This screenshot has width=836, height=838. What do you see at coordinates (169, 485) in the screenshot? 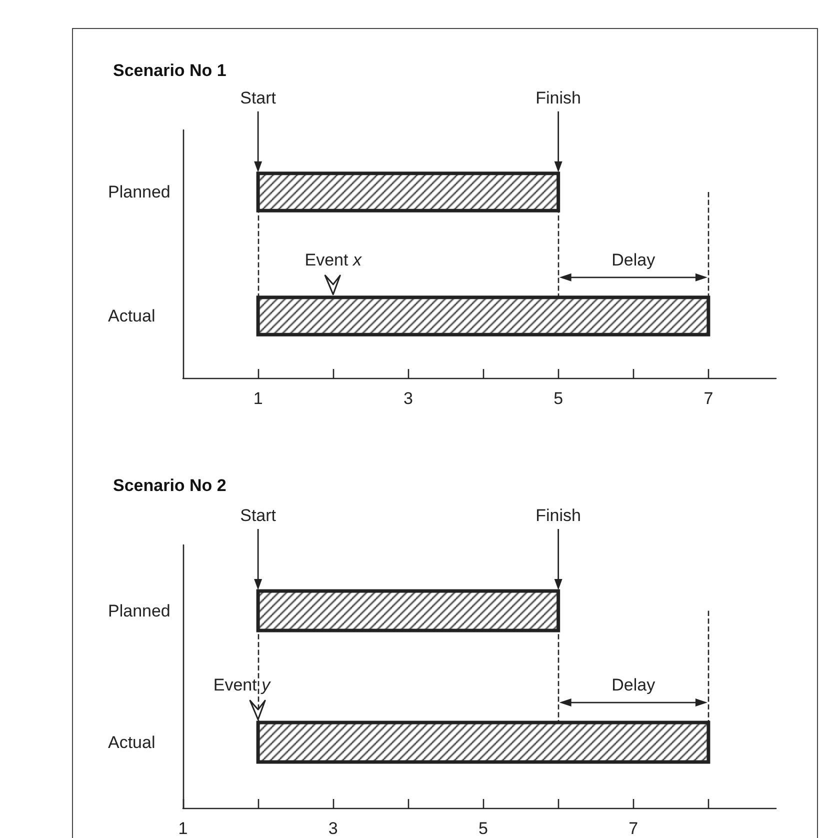
I see `chart-title: Scenario No 2` at bounding box center [169, 485].